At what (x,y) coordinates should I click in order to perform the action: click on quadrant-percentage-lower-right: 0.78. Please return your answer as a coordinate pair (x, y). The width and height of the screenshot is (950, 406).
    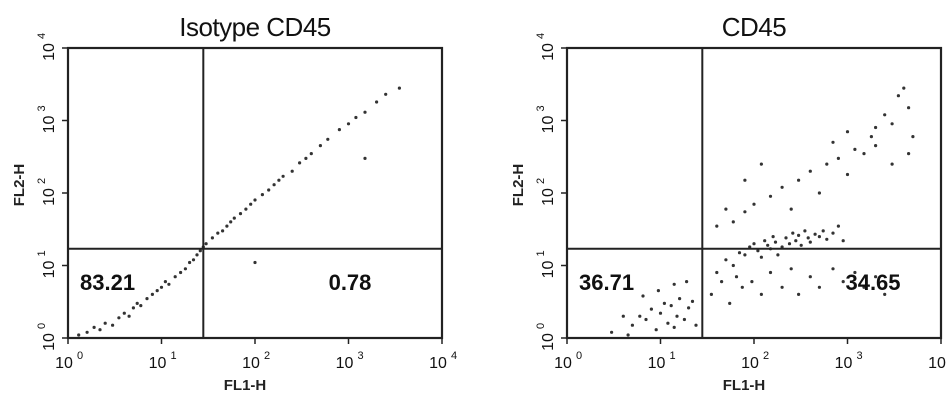
    Looking at the image, I should click on (350, 282).